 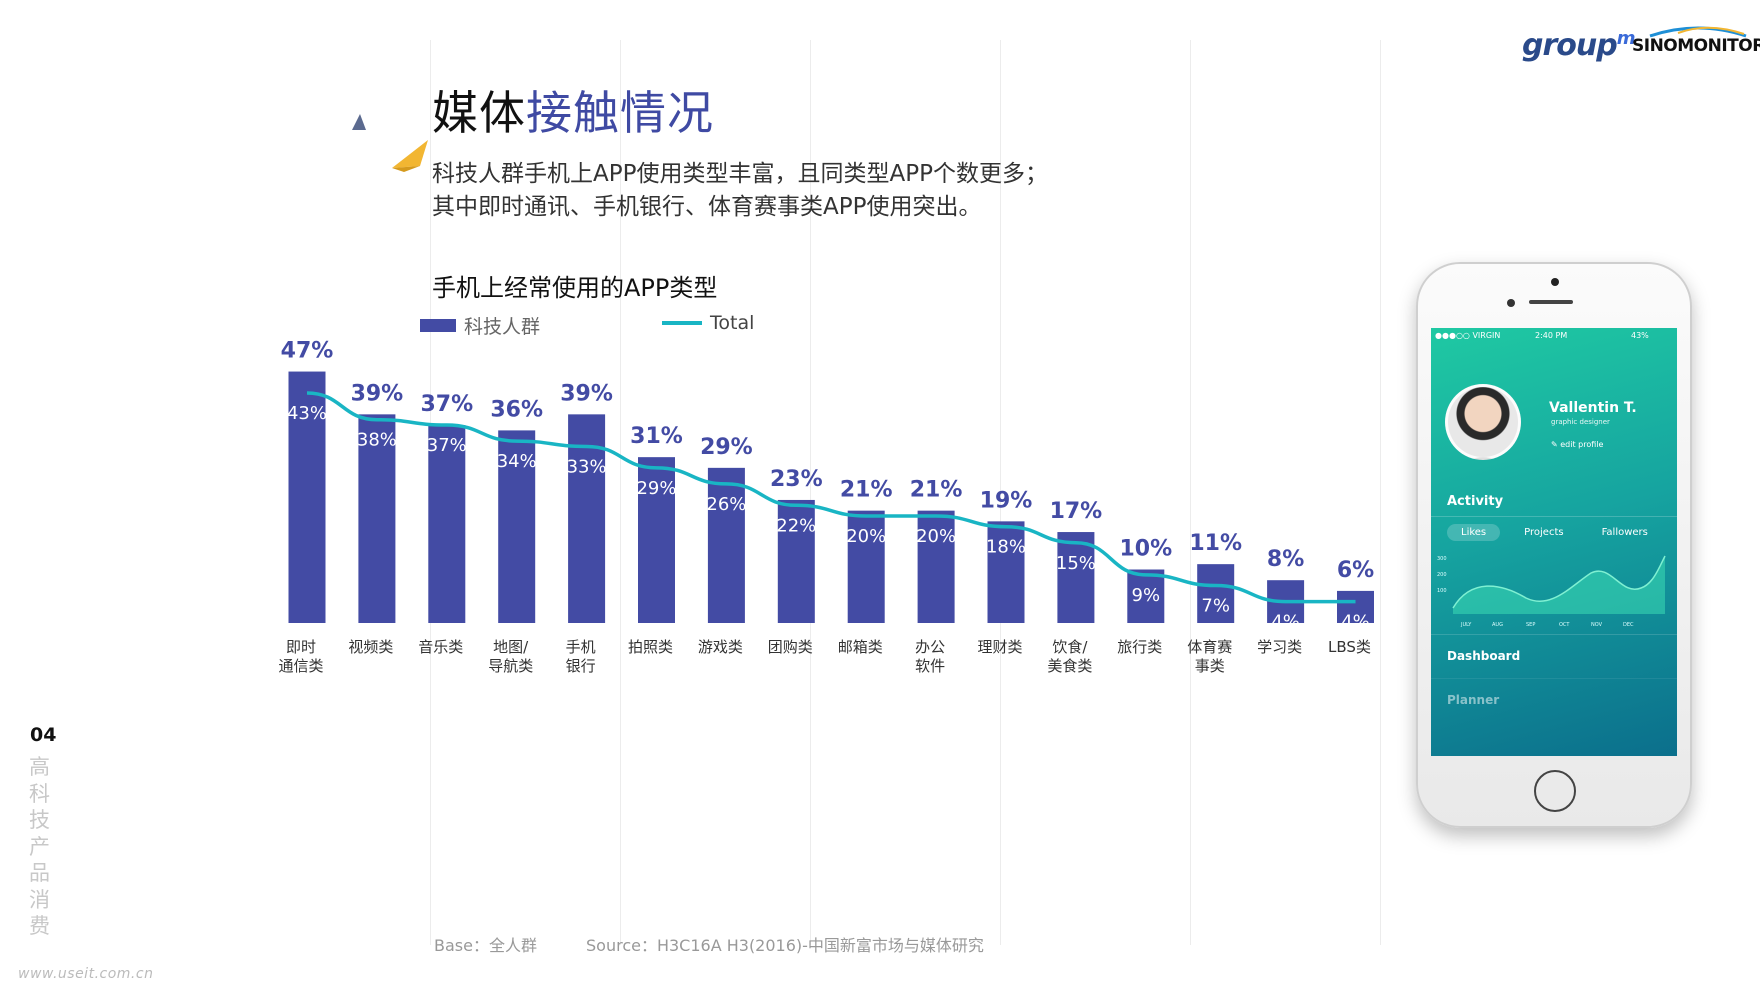 What do you see at coordinates (438, 325) in the screenshot?
I see `legend-bar-swatch` at bounding box center [438, 325].